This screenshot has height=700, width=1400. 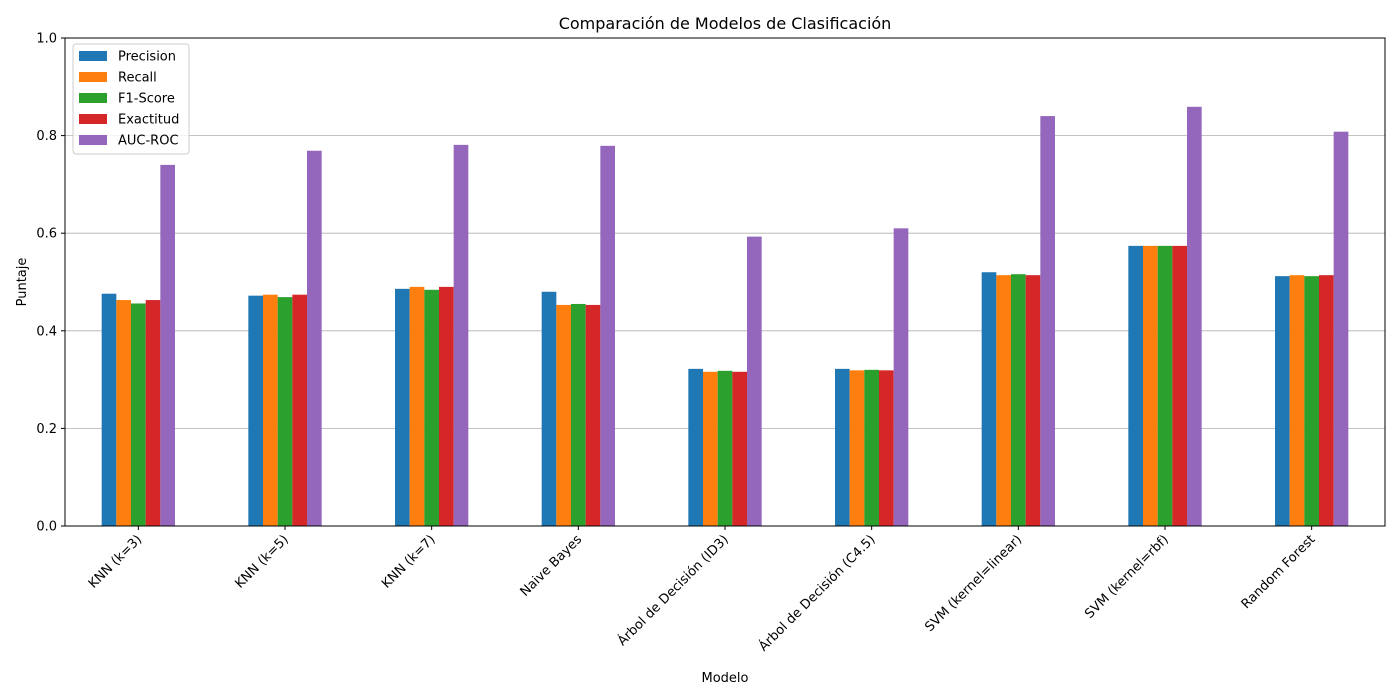 I want to click on y-tick-label: 0.0, so click(x=46, y=527).